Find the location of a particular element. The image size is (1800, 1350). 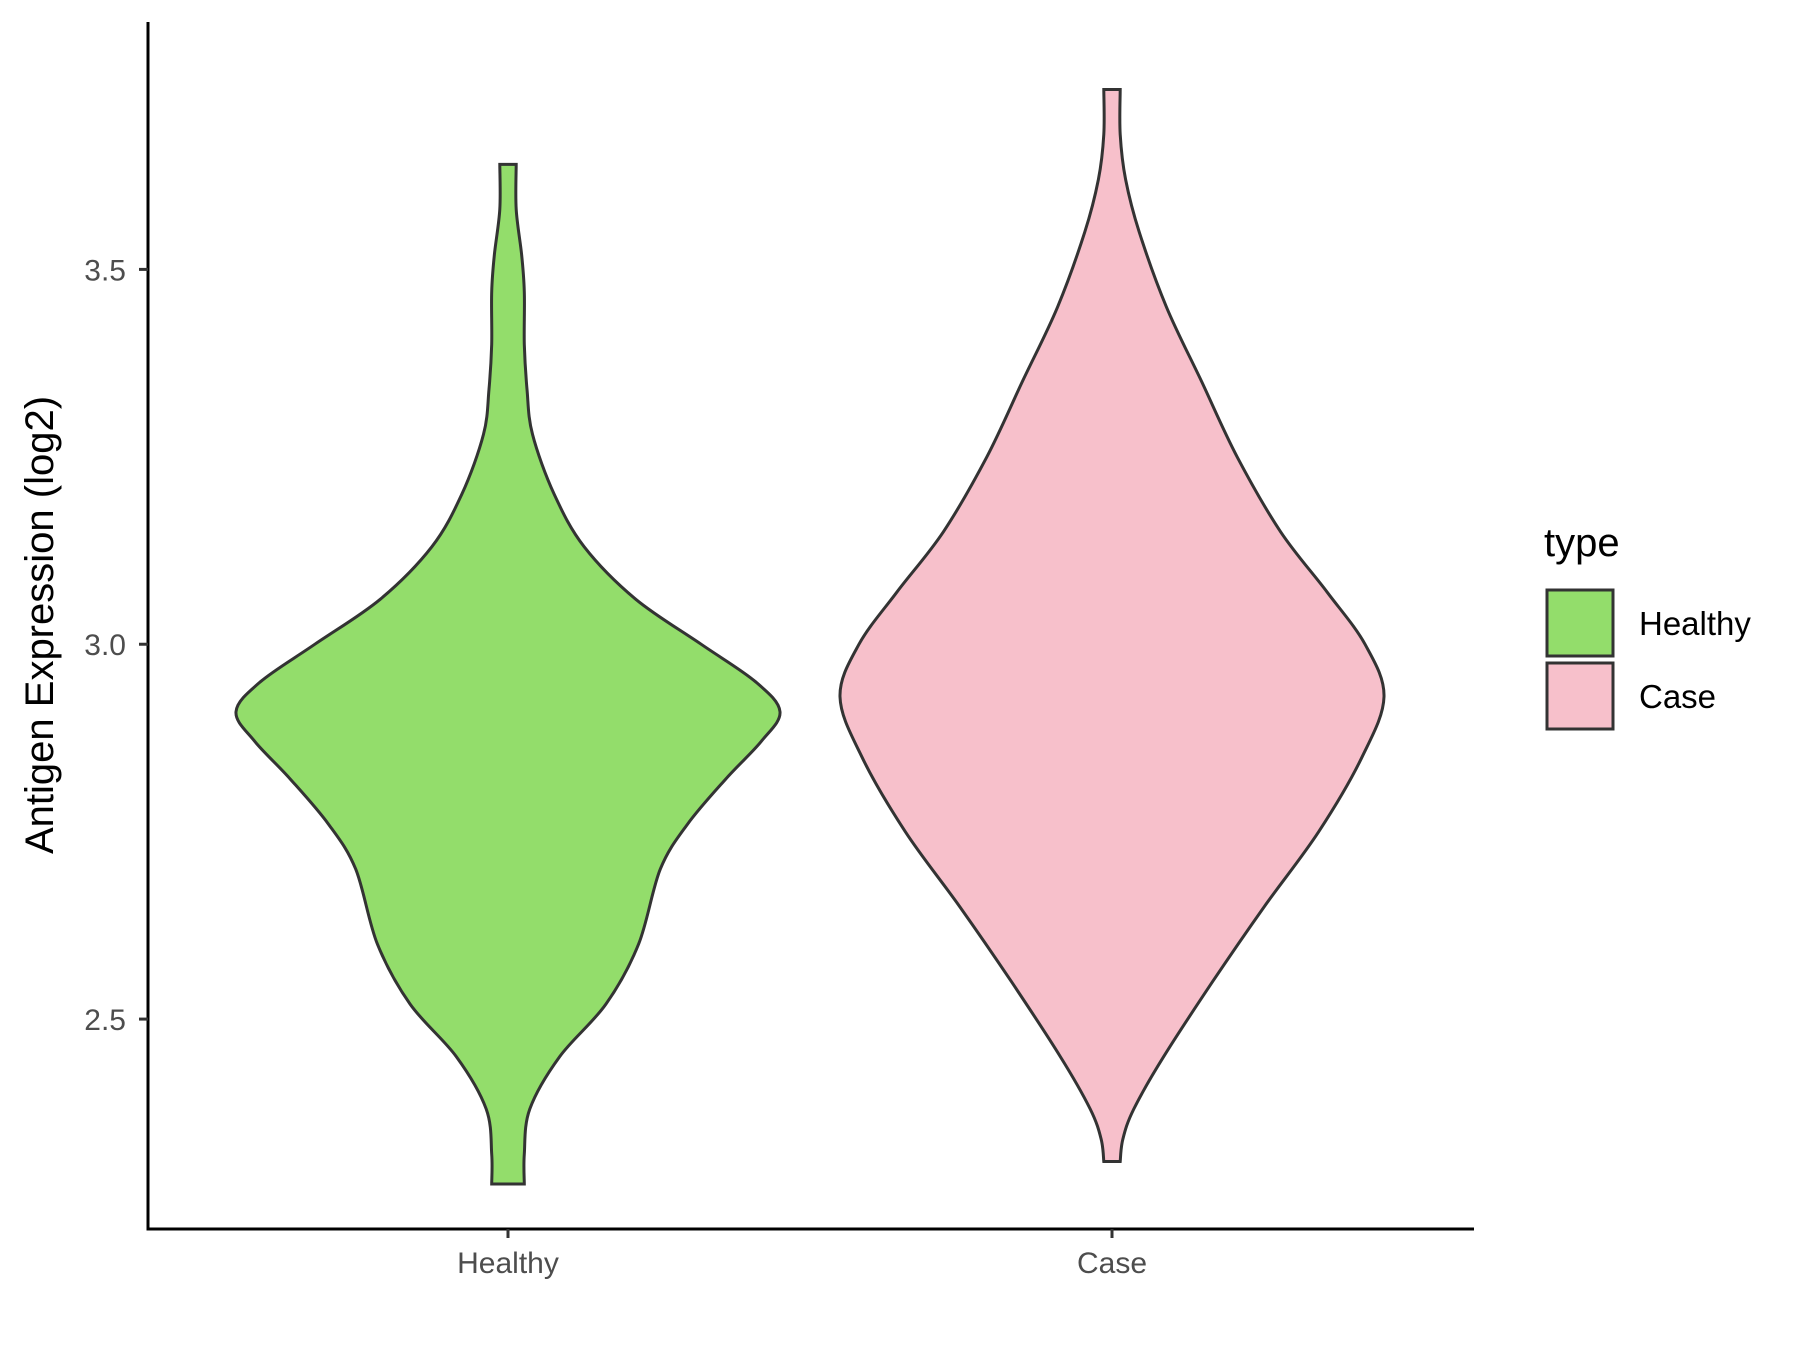

legend-swatch-healthy is located at coordinates (1580, 623).